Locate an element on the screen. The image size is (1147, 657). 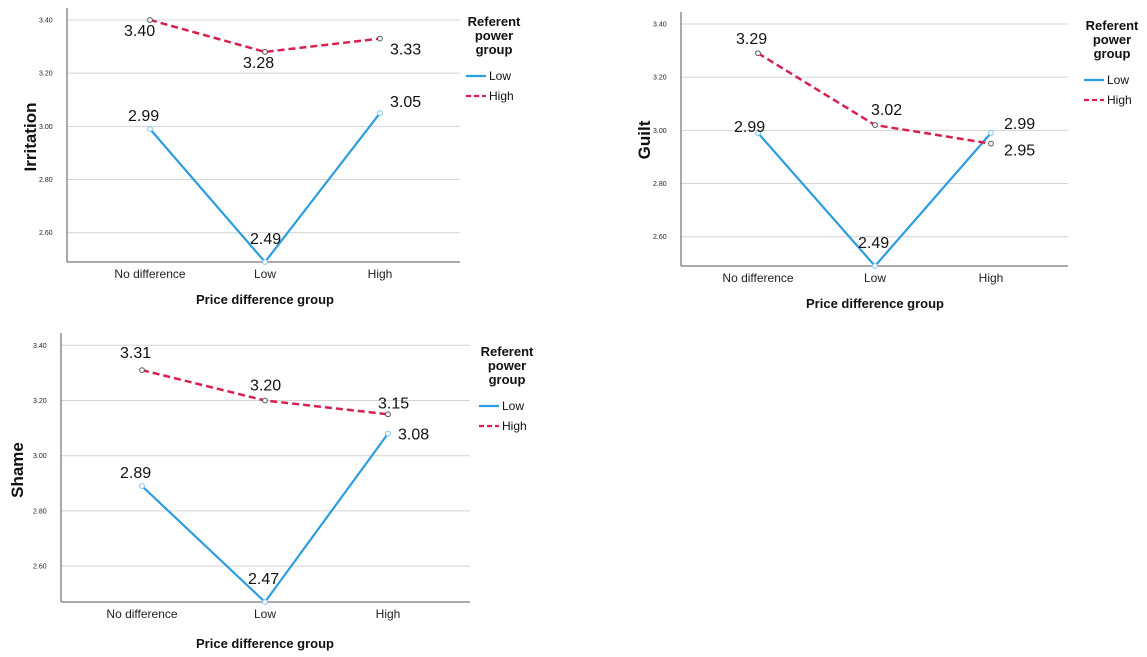
data-label-low: 2.47 is located at coordinates (263, 579).